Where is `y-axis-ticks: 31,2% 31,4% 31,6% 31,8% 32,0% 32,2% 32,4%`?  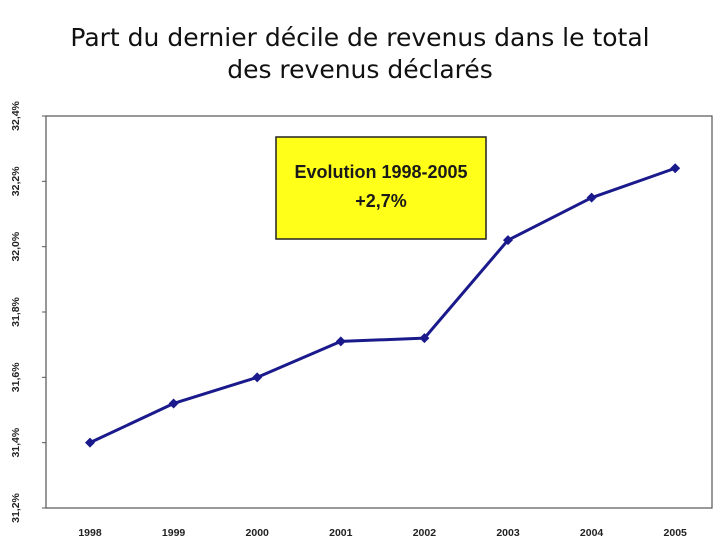 y-axis-ticks: 31,2% 31,4% 31,6% 31,8% 32,0% 32,2% 32,4% is located at coordinates (28, 311).